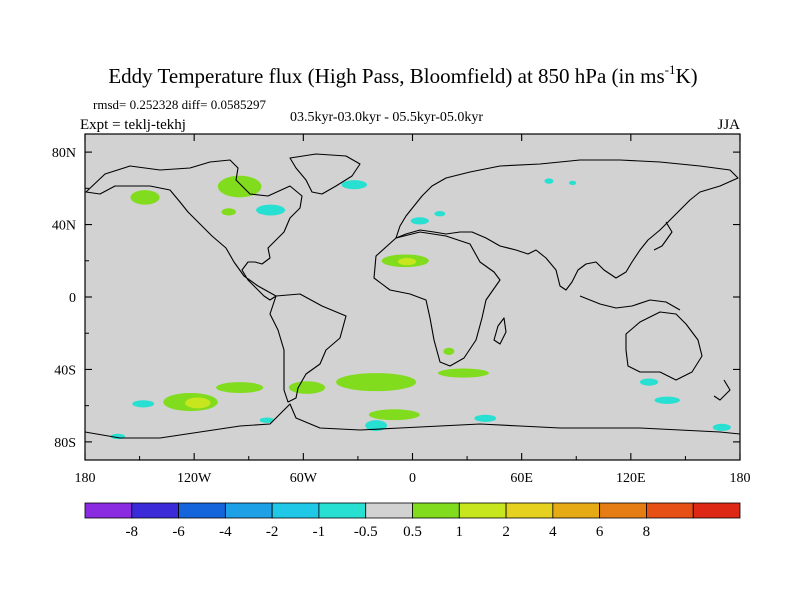 This screenshot has height=600, width=800. What do you see at coordinates (728, 125) in the screenshot?
I see `season-text: JJA` at bounding box center [728, 125].